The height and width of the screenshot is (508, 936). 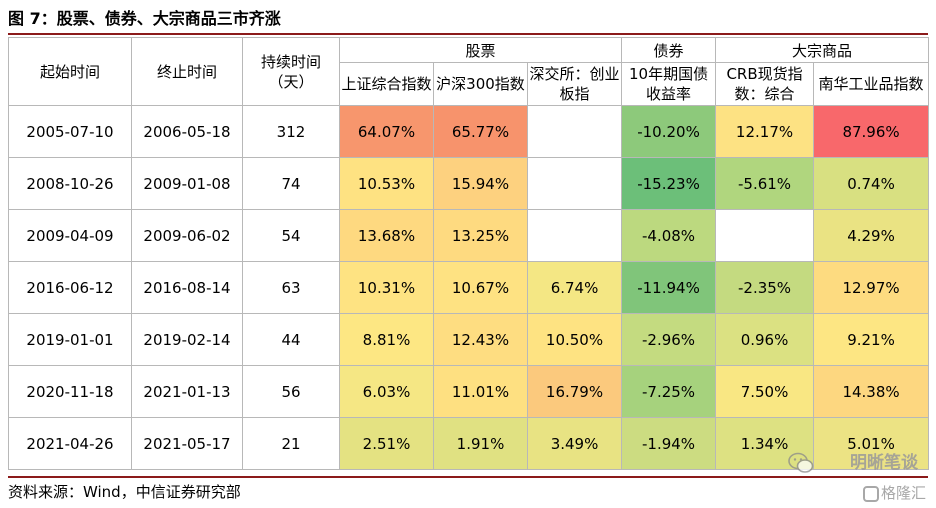 What do you see at coordinates (574, 443) in the screenshot?
I see `cell-value: 3.49%` at bounding box center [574, 443].